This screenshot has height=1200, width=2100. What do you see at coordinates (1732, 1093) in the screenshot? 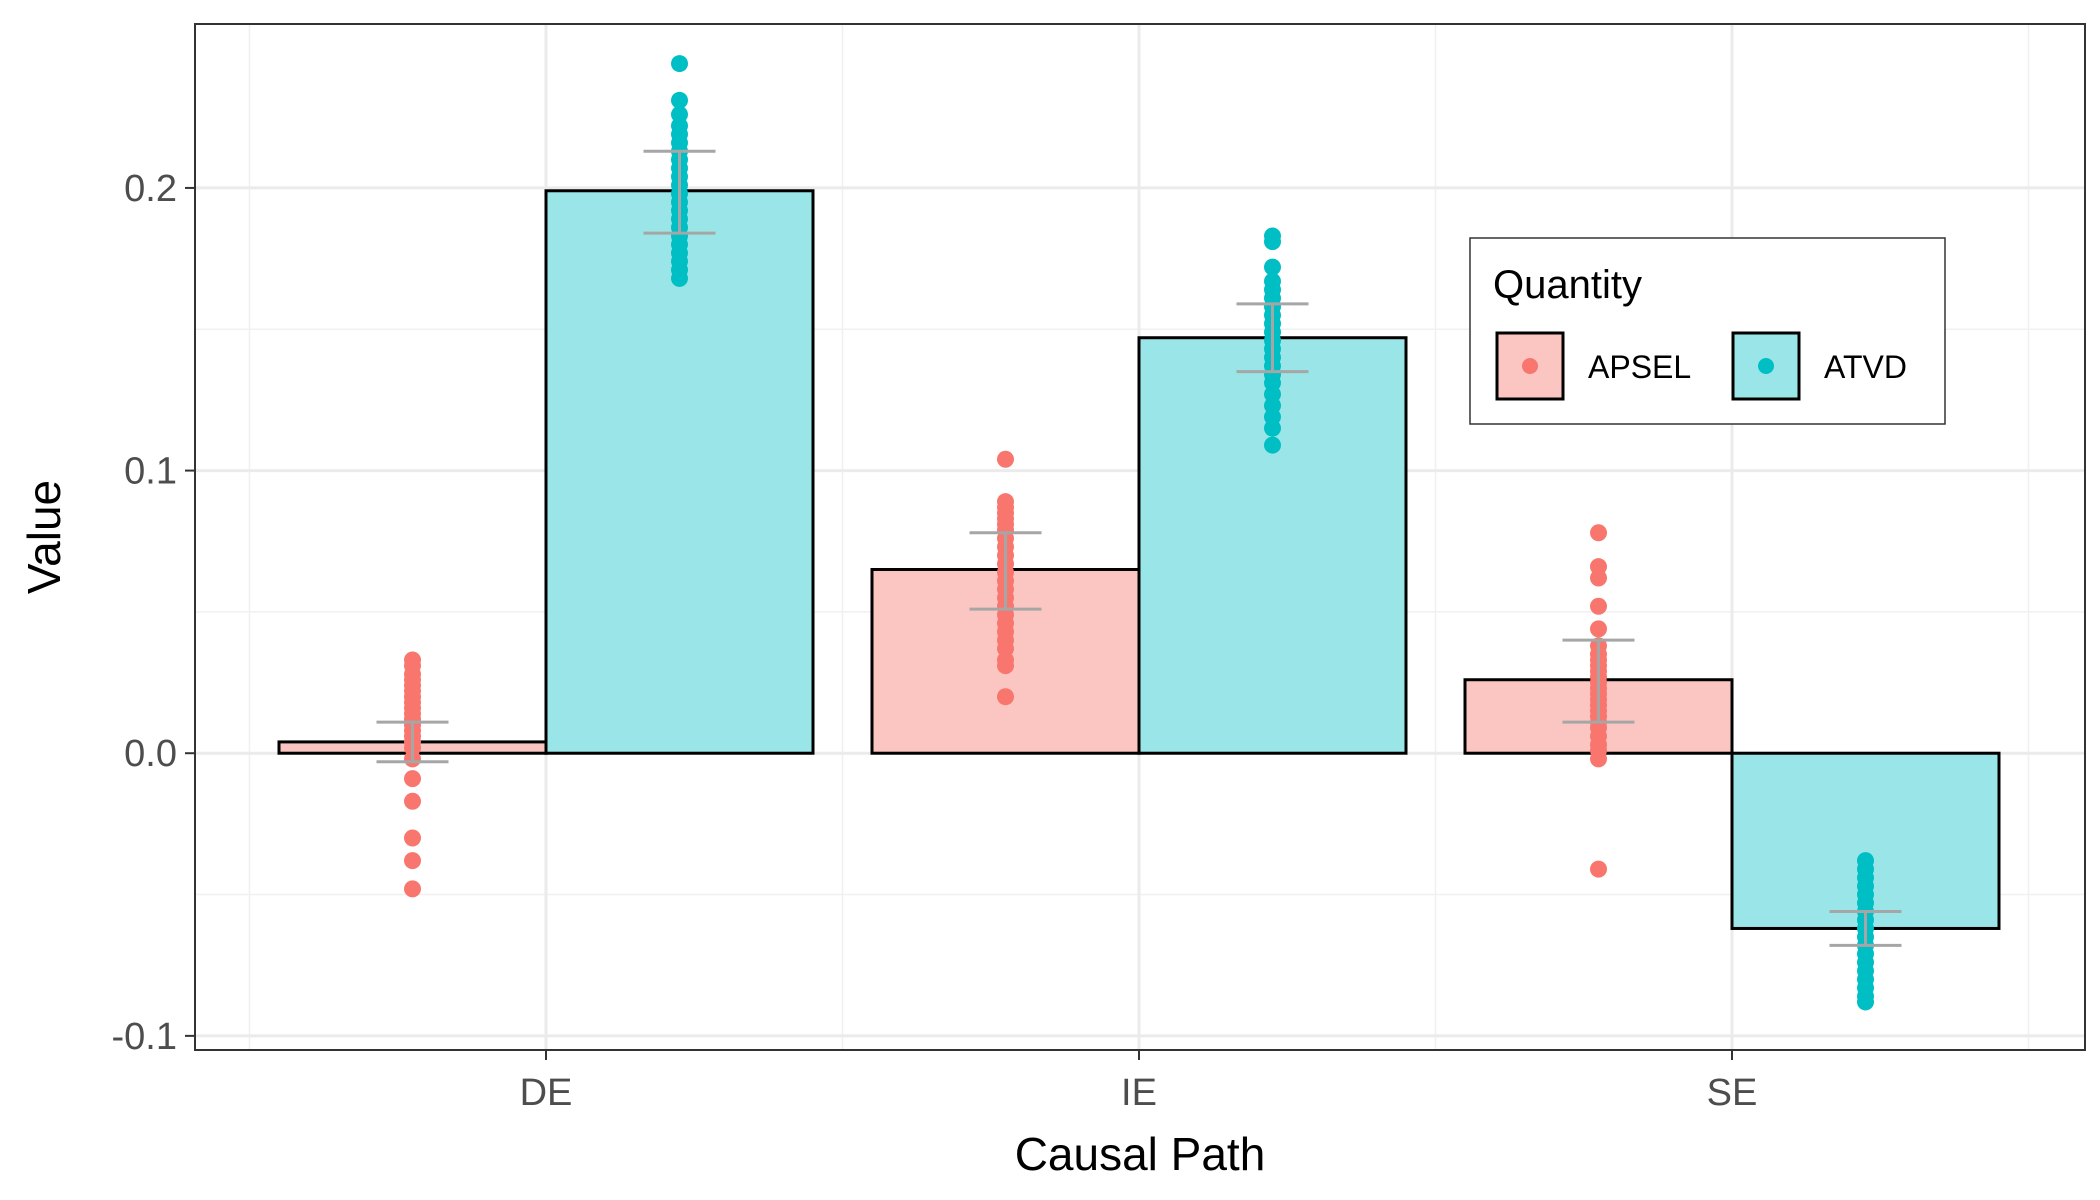
I see `x-tick-label: SE` at bounding box center [1732, 1093].